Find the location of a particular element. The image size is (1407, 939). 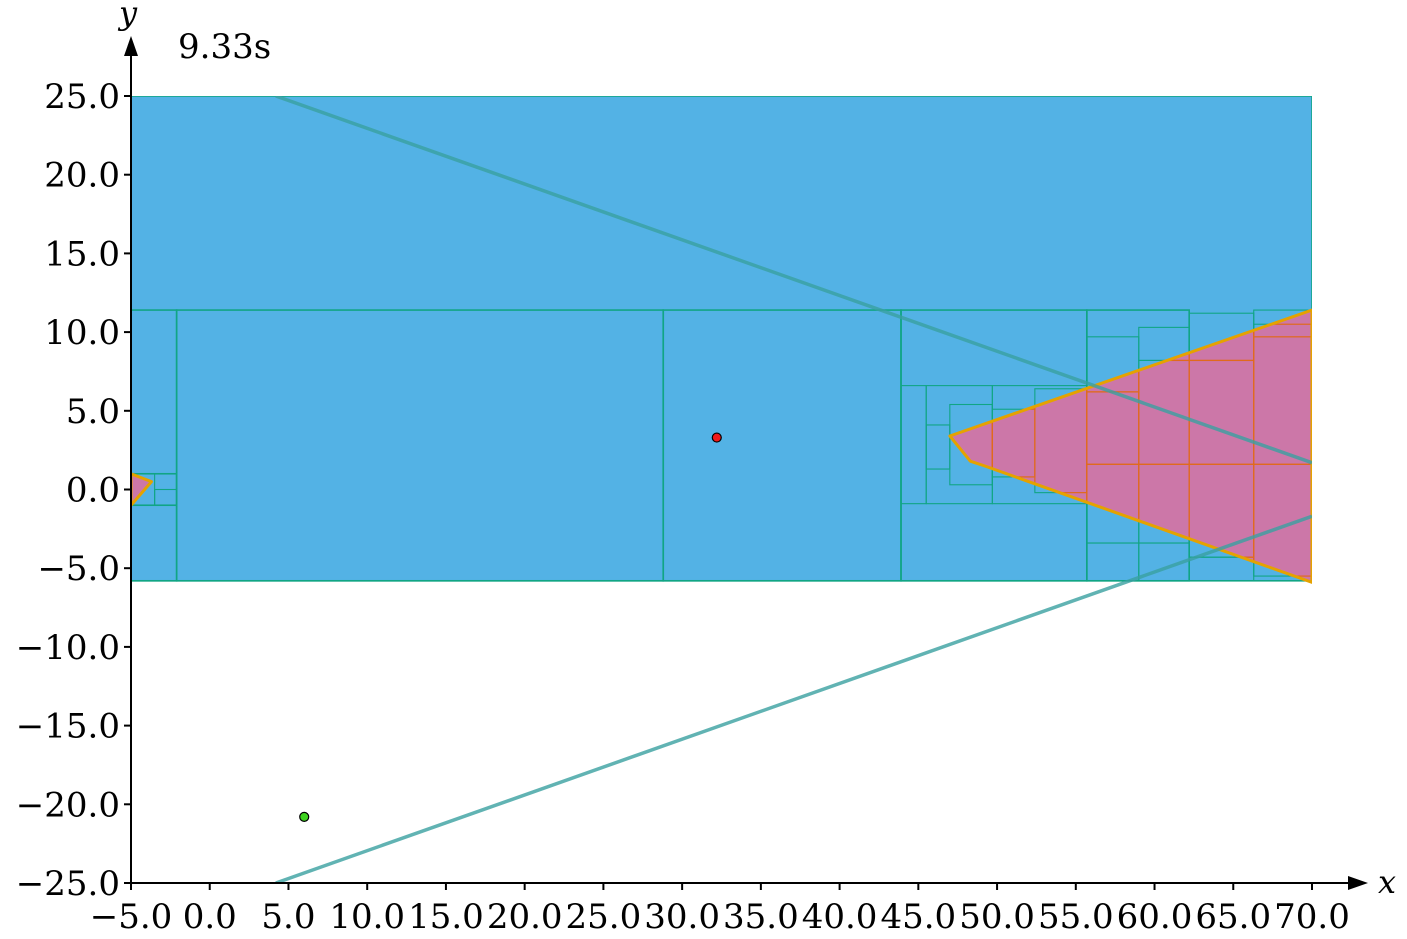

x-tick-label: 50.0 is located at coordinates (997, 917).